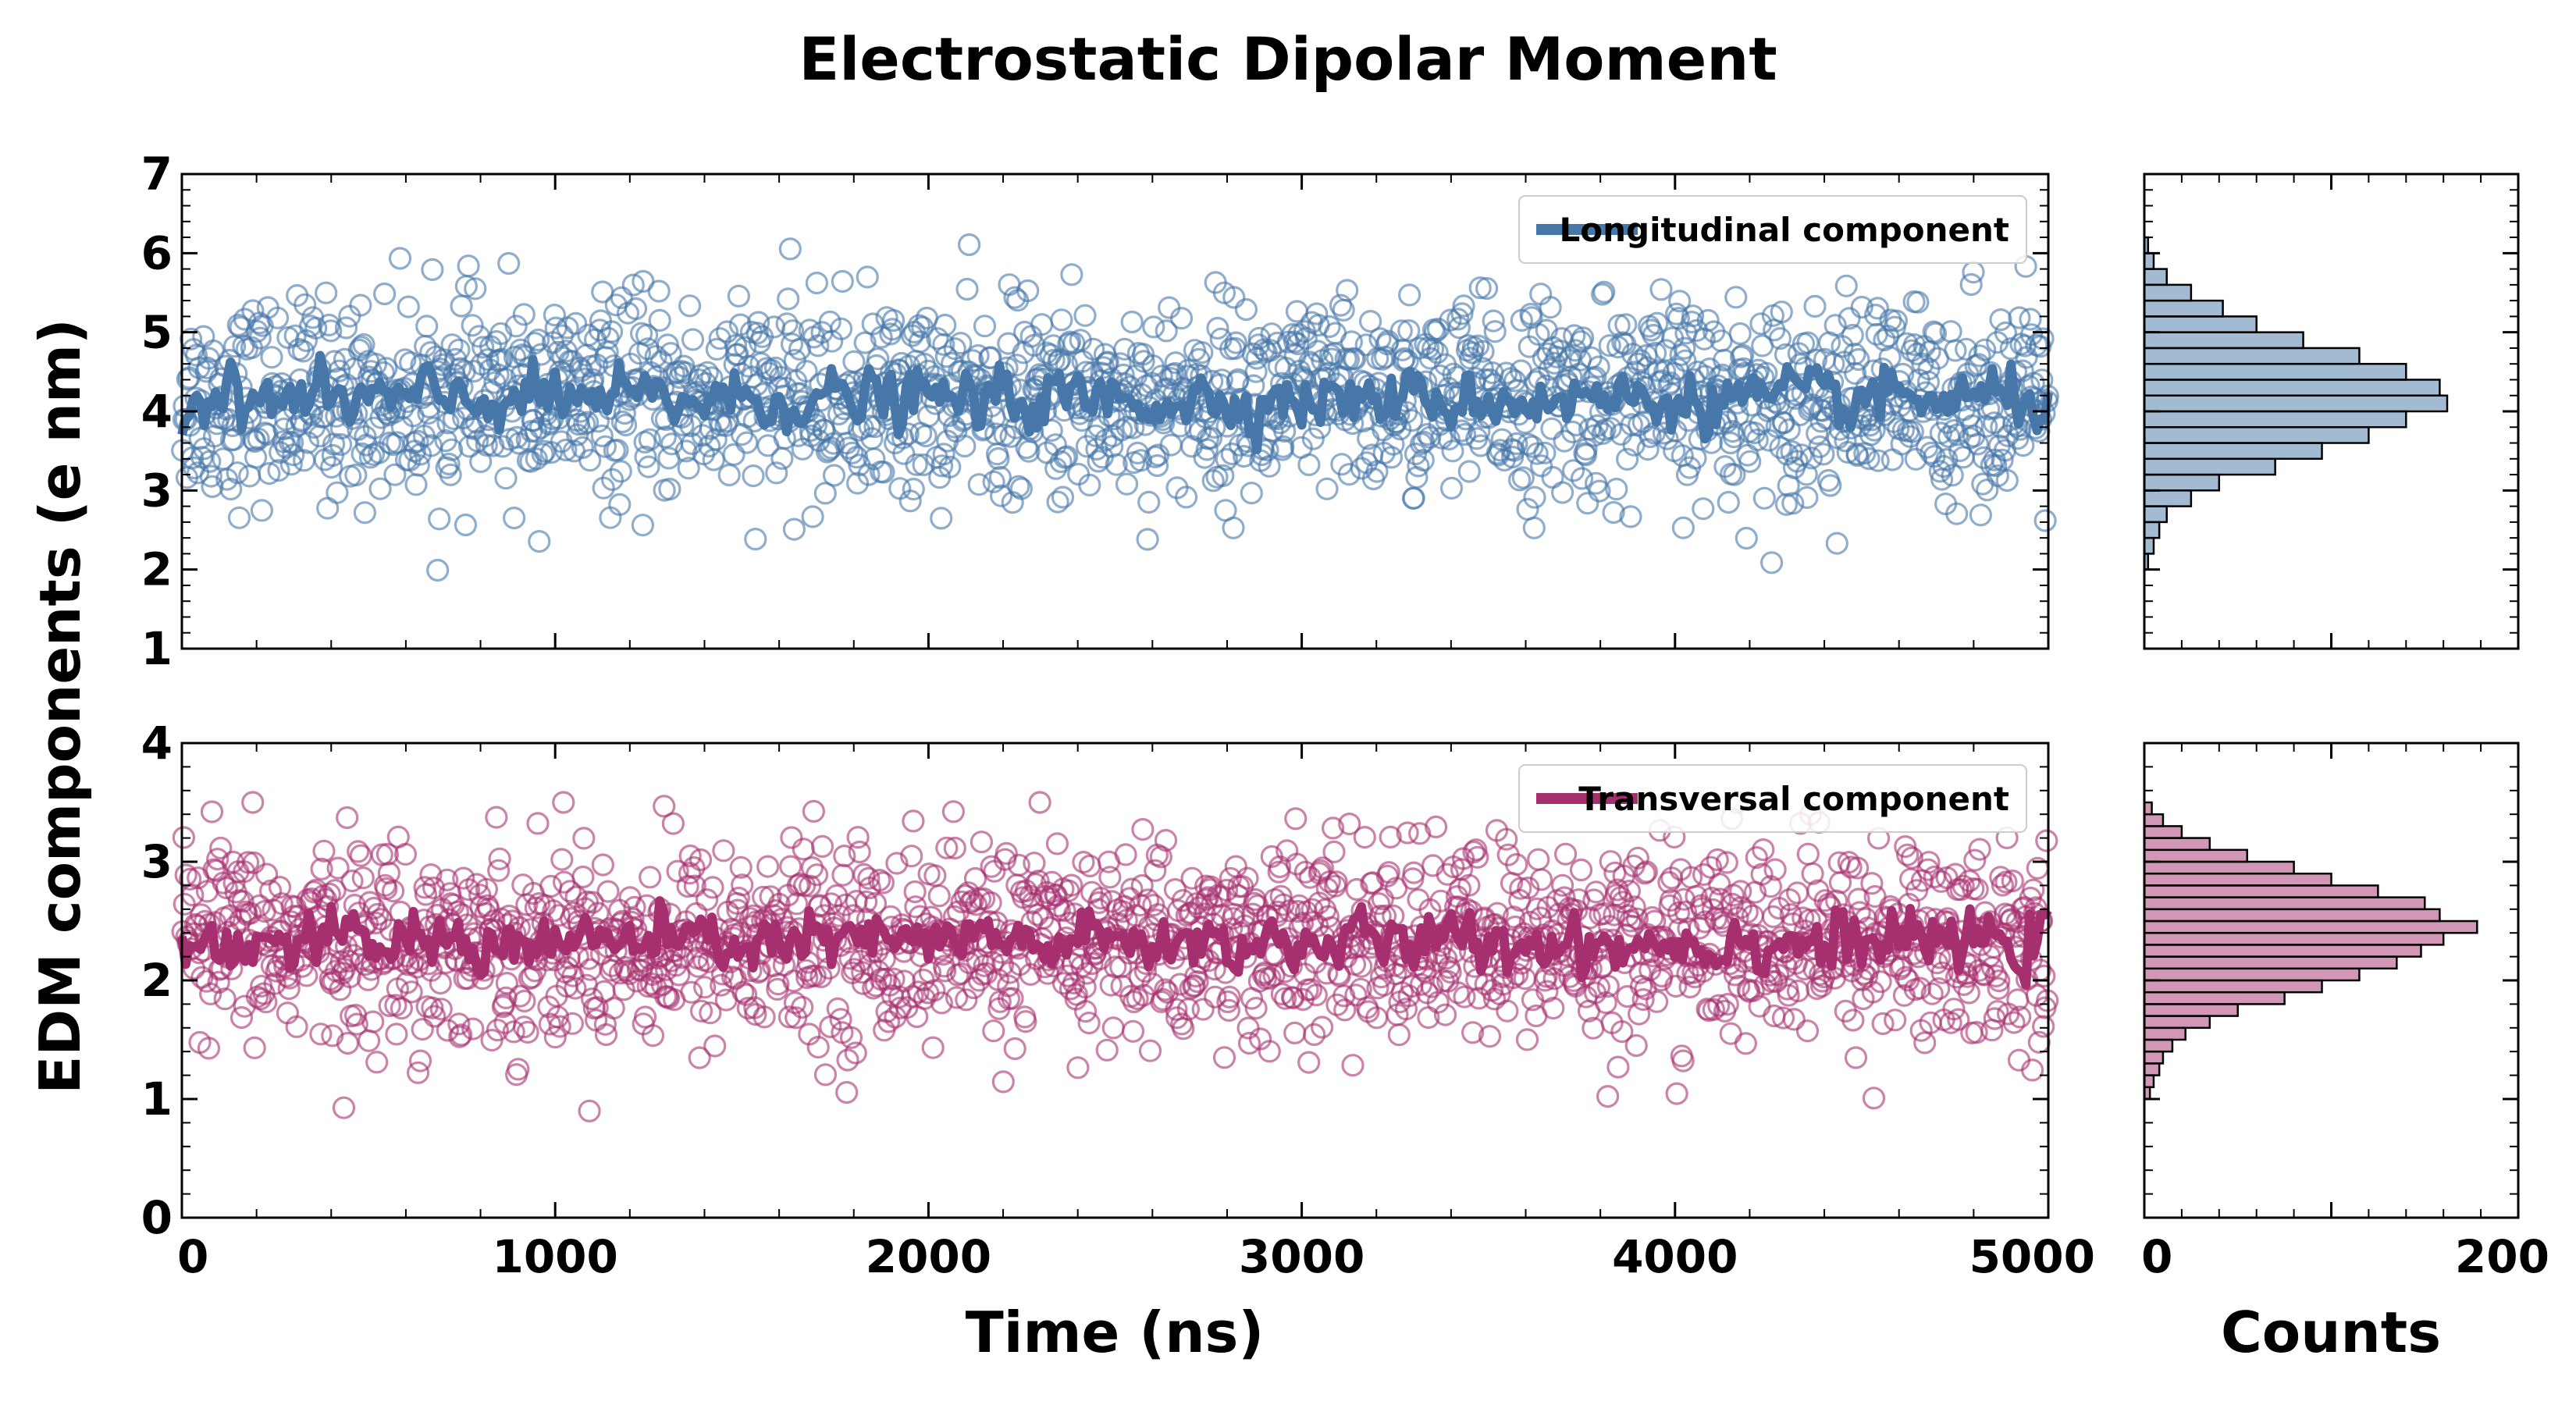  Describe the element at coordinates (2032, 1256) in the screenshot. I see `transversal-xtick-label: 5000` at that location.